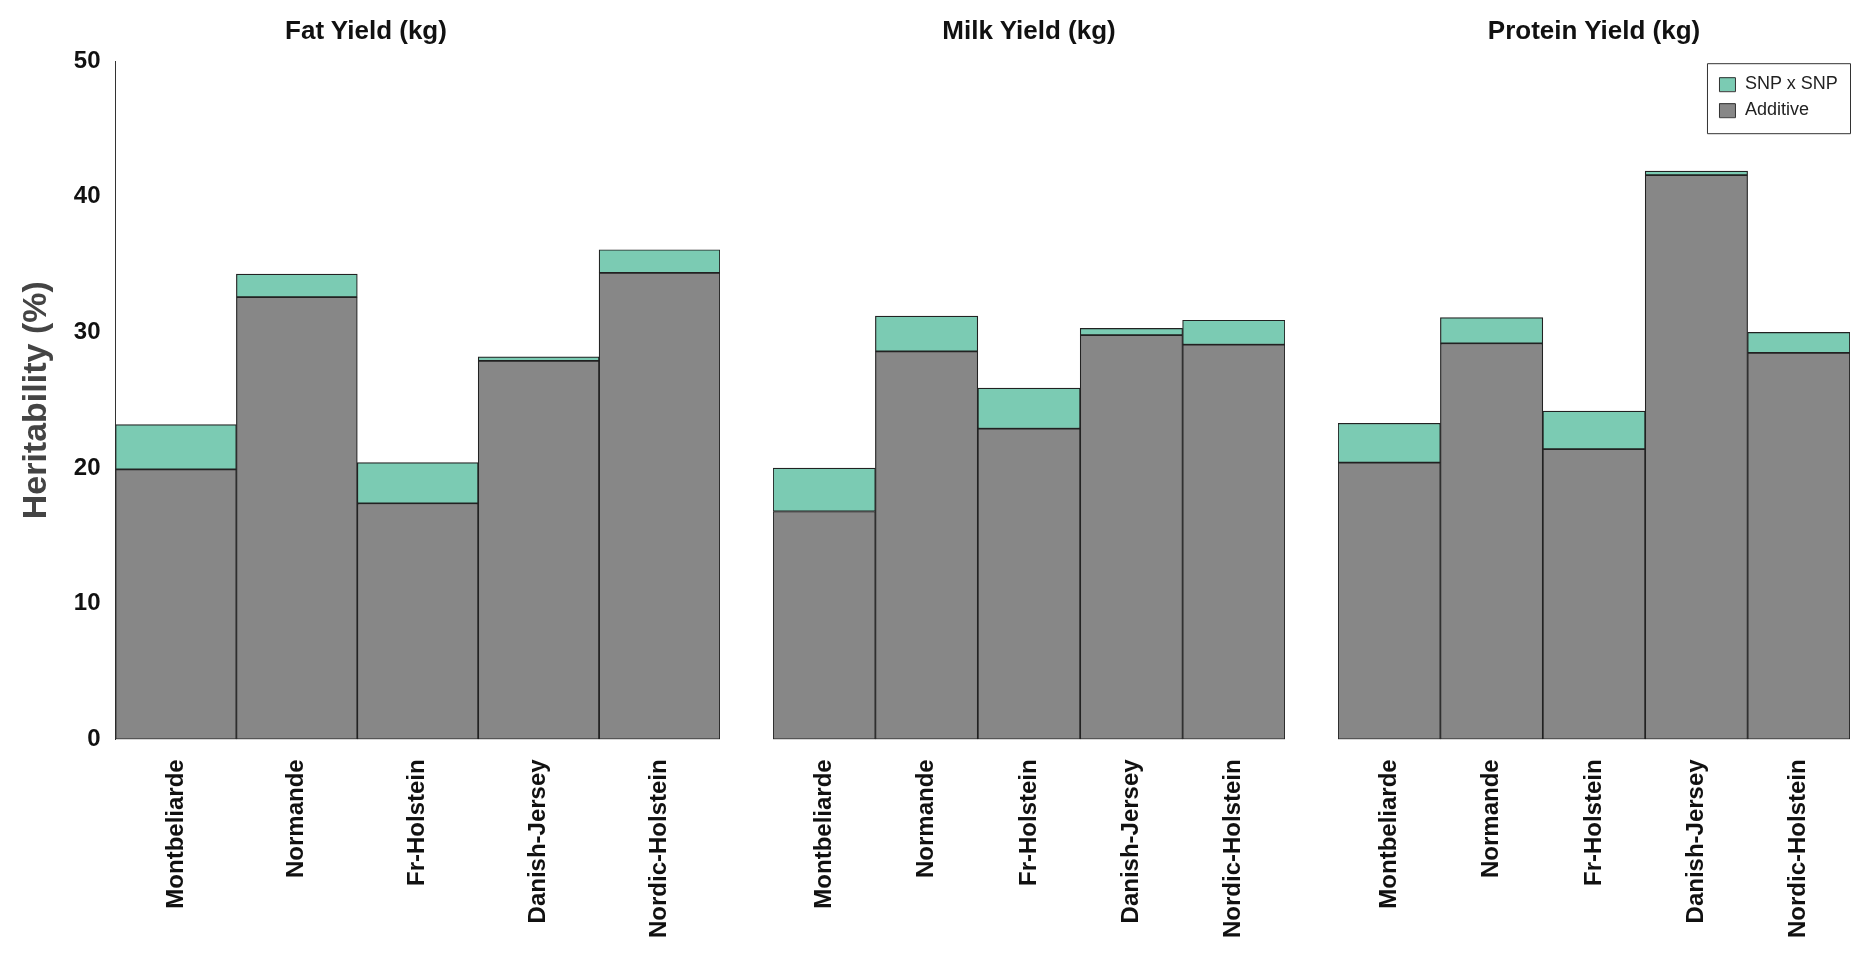 This screenshot has height=971, width=1866. Describe the element at coordinates (94, 737) in the screenshot. I see `y-tick-label: 0` at that location.